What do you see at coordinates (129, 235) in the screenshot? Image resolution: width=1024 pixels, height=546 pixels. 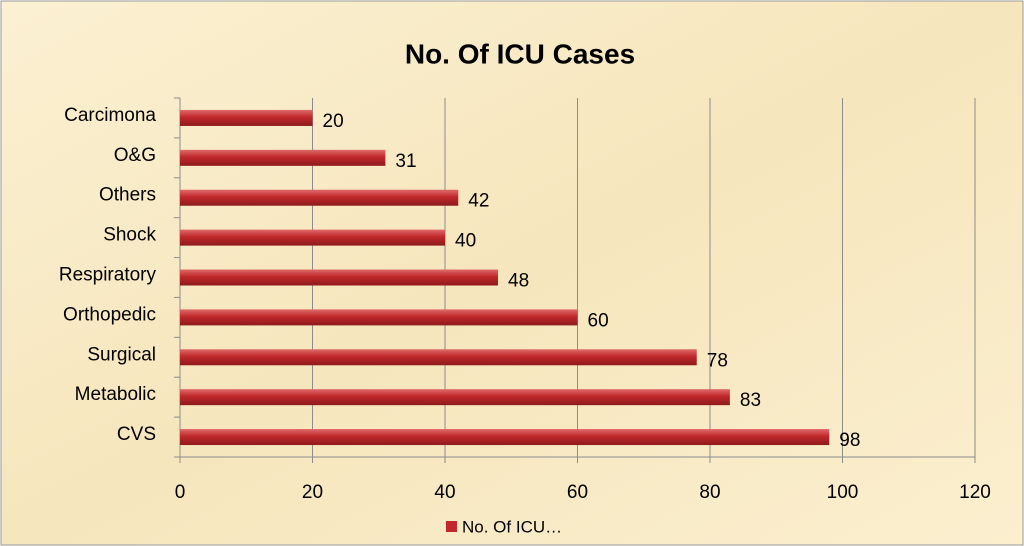 I see `y-tick-label: Shock` at bounding box center [129, 235].